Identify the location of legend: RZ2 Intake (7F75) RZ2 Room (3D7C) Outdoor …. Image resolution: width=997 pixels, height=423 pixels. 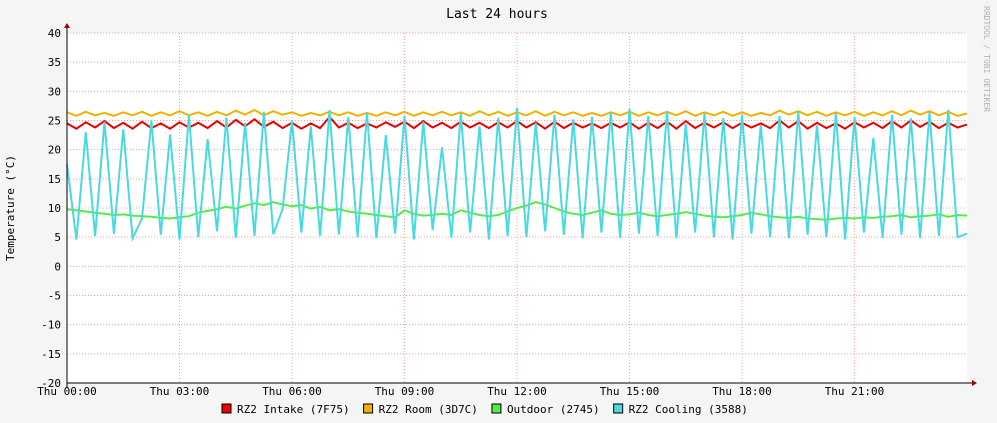
(484, 409).